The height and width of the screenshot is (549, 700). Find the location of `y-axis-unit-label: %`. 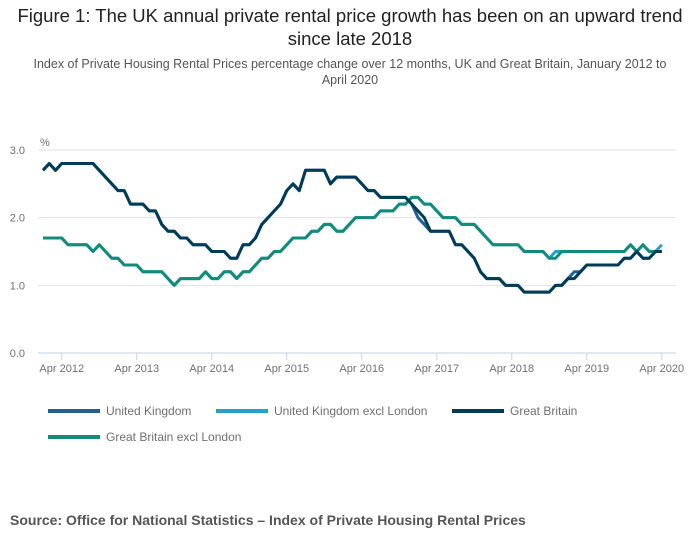

y-axis-unit-label: % is located at coordinates (45, 143).